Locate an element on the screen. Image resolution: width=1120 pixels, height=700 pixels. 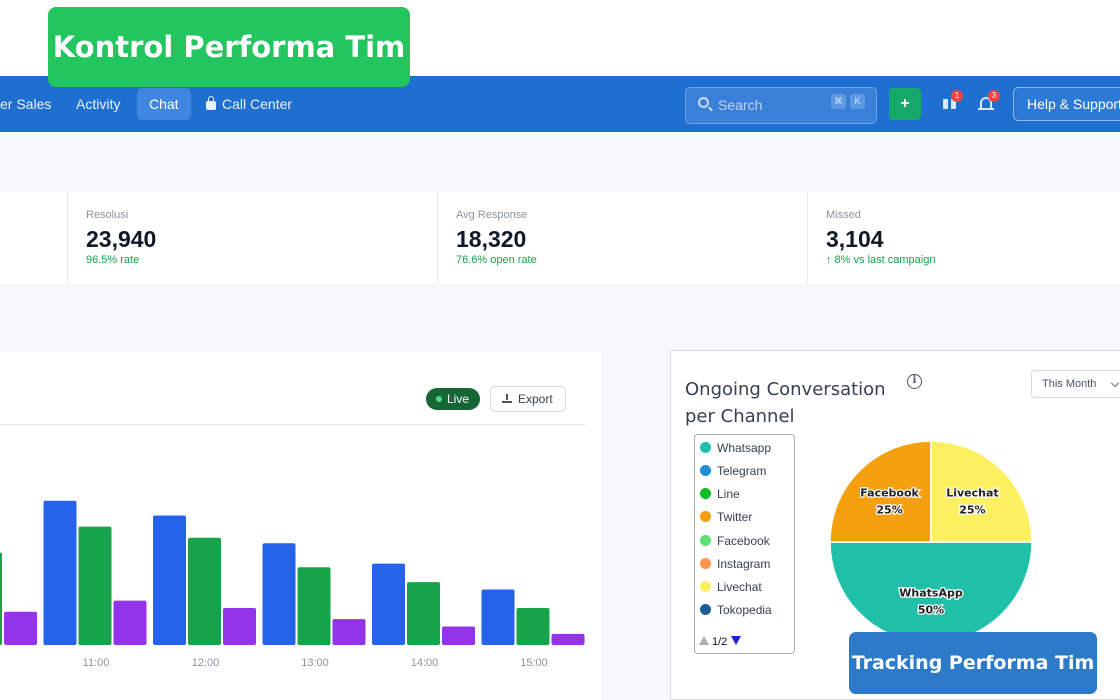
stat-value: 23,940 is located at coordinates (121, 239).